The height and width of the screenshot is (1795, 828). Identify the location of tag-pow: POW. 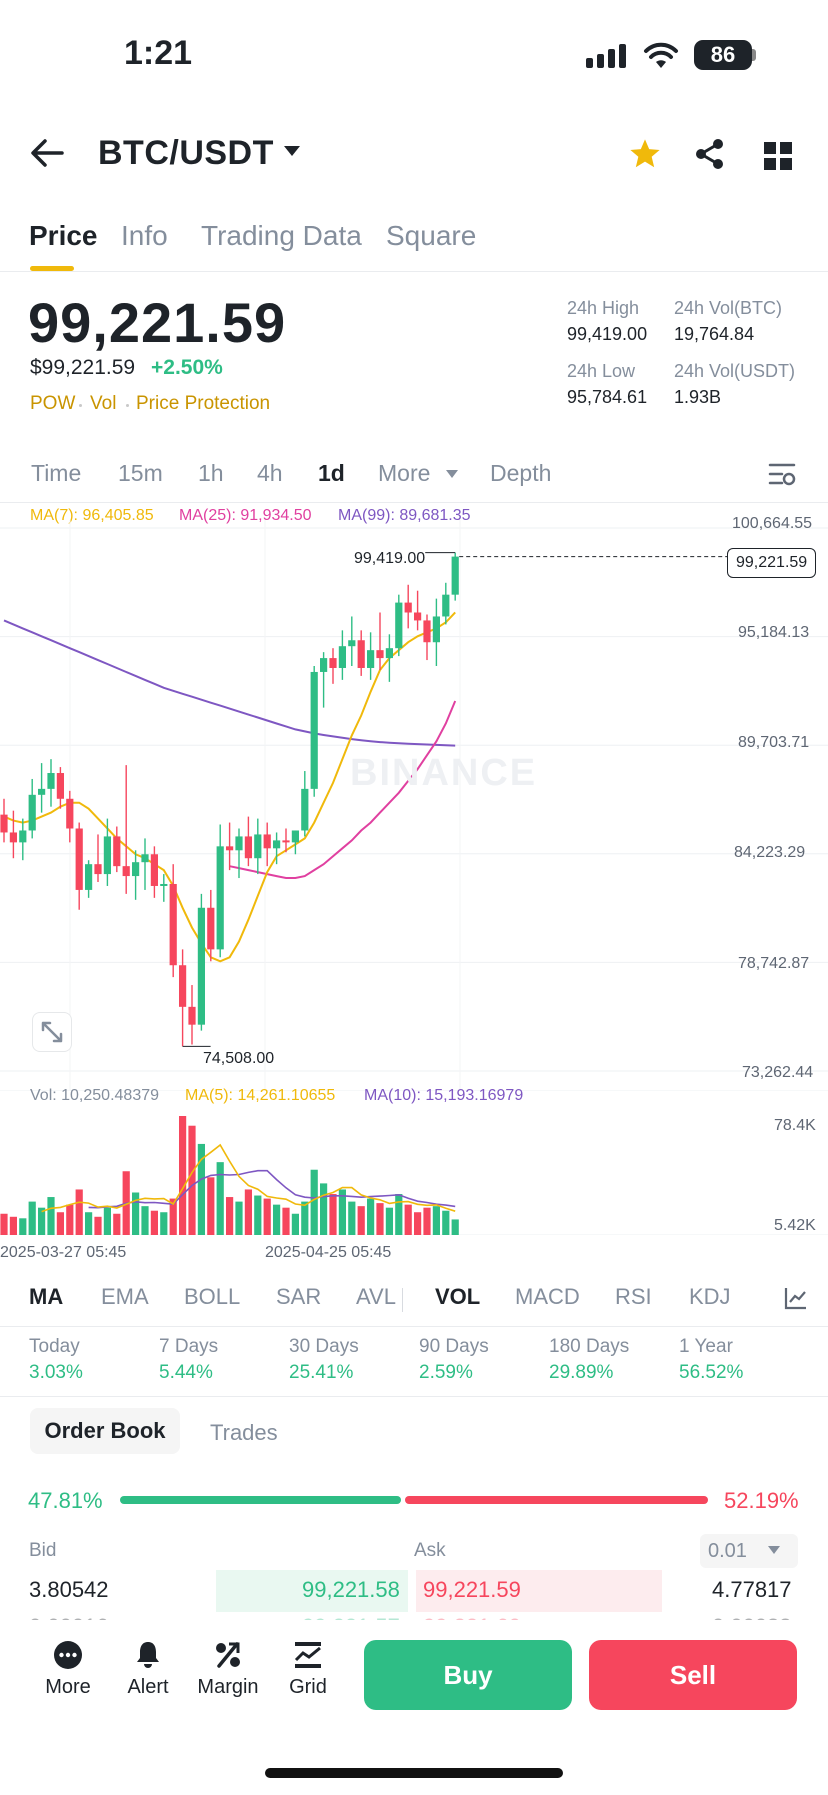
(53, 403).